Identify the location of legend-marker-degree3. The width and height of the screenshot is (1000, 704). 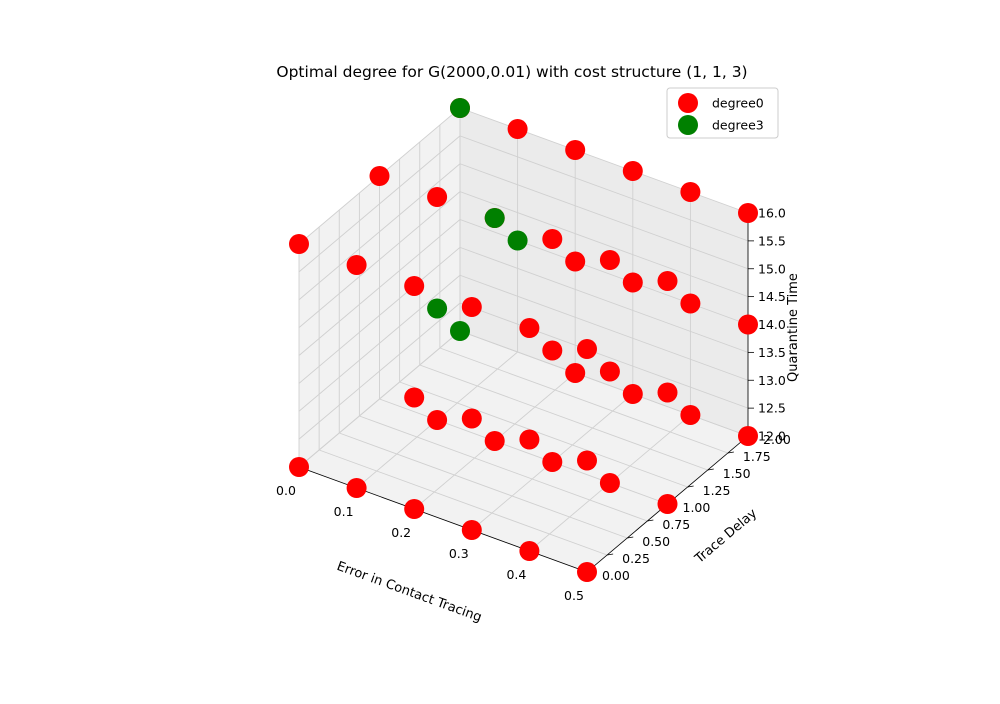
(688, 125).